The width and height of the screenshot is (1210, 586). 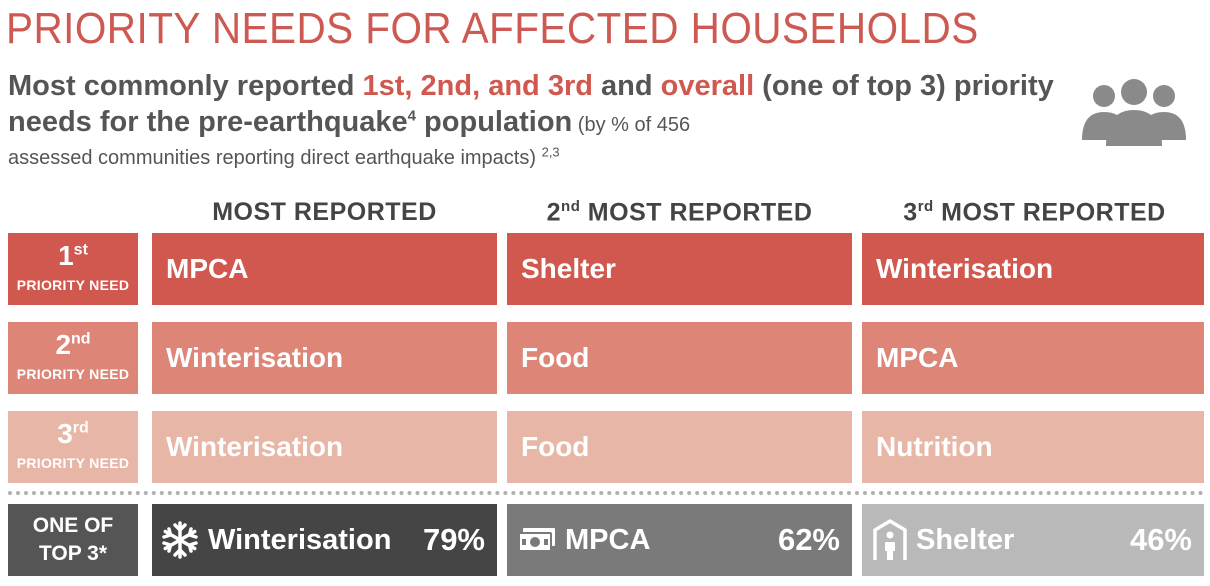 I want to click on top3-item-percent: 79%, so click(x=453, y=539).